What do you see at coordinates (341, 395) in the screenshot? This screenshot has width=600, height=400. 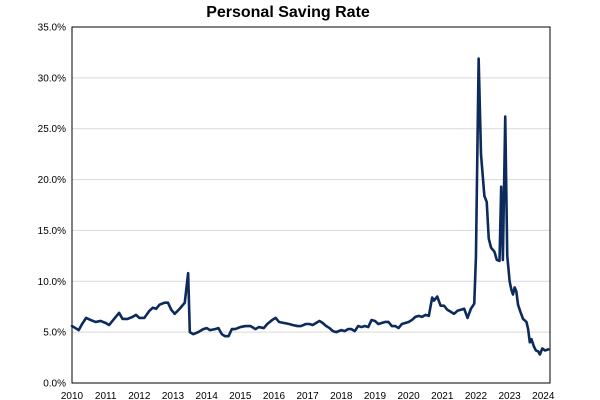 I see `x-tick-label: 2018` at bounding box center [341, 395].